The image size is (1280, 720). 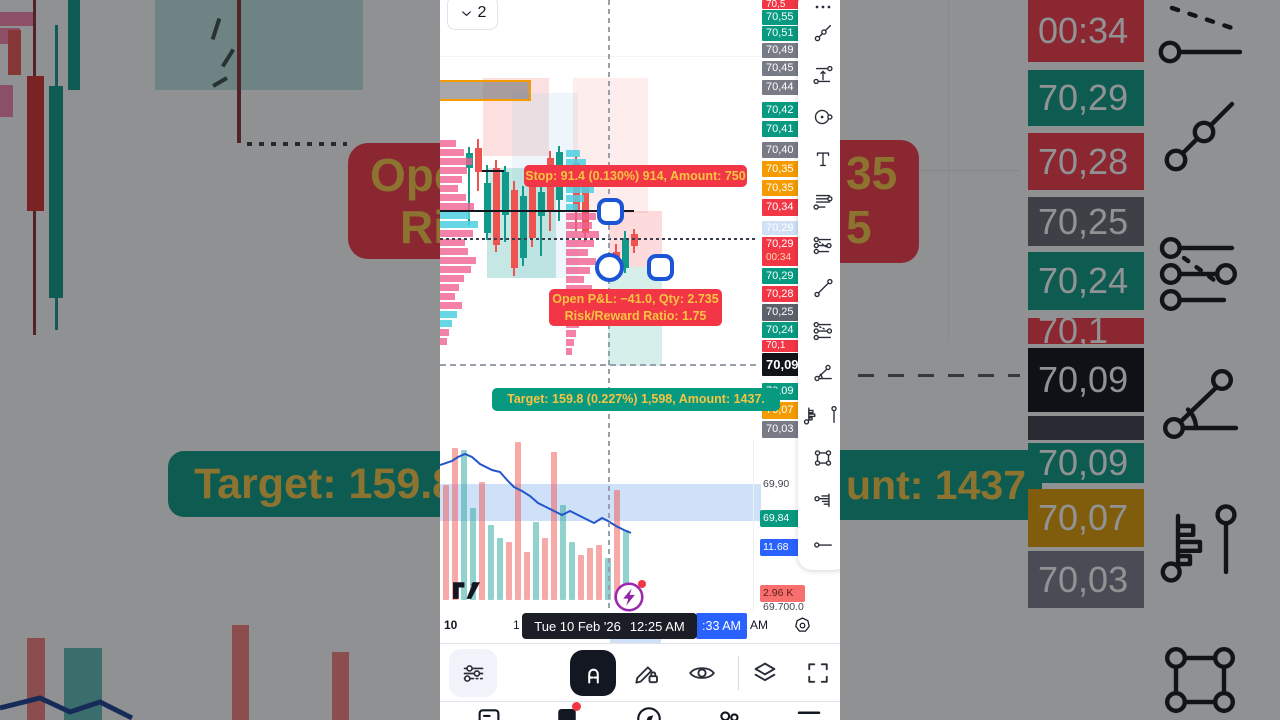 What do you see at coordinates (259, 45) in the screenshot?
I see `bg-teal-zone` at bounding box center [259, 45].